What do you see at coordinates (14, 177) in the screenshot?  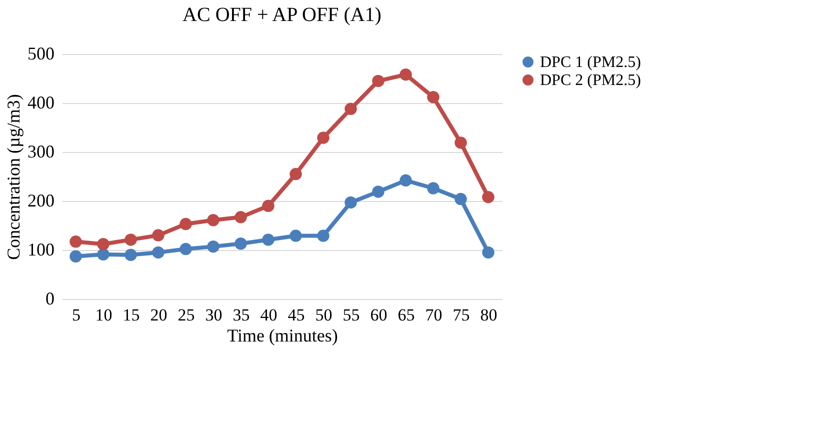 I see `y-axis-title: Concentration (µg/m3)` at bounding box center [14, 177].